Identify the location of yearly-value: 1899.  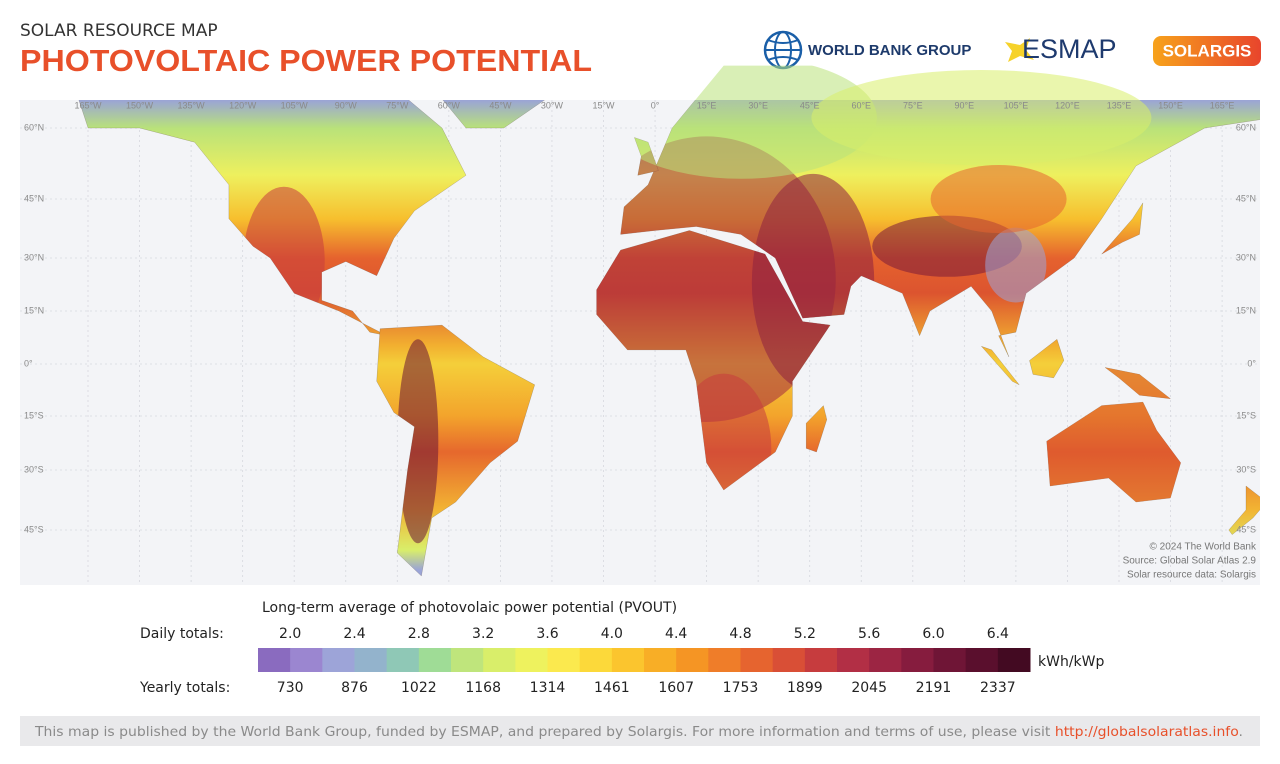
(805, 688).